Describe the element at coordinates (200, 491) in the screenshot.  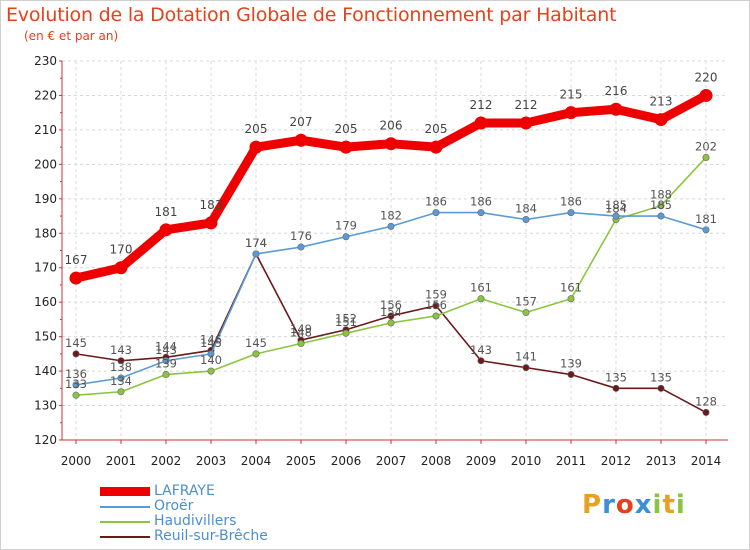
I see `legend-item: LAFRAYE` at that location.